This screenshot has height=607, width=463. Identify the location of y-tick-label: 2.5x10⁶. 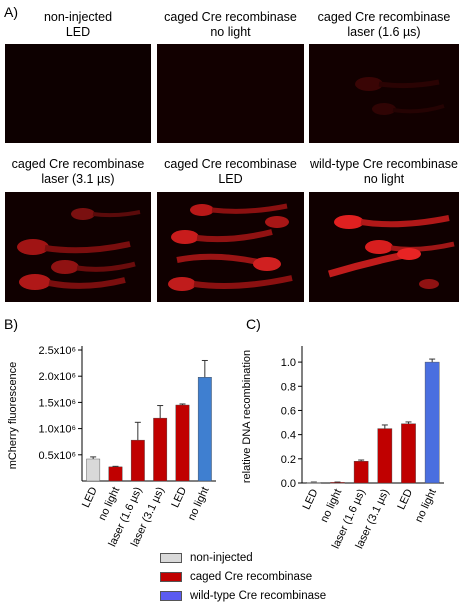
(57, 351).